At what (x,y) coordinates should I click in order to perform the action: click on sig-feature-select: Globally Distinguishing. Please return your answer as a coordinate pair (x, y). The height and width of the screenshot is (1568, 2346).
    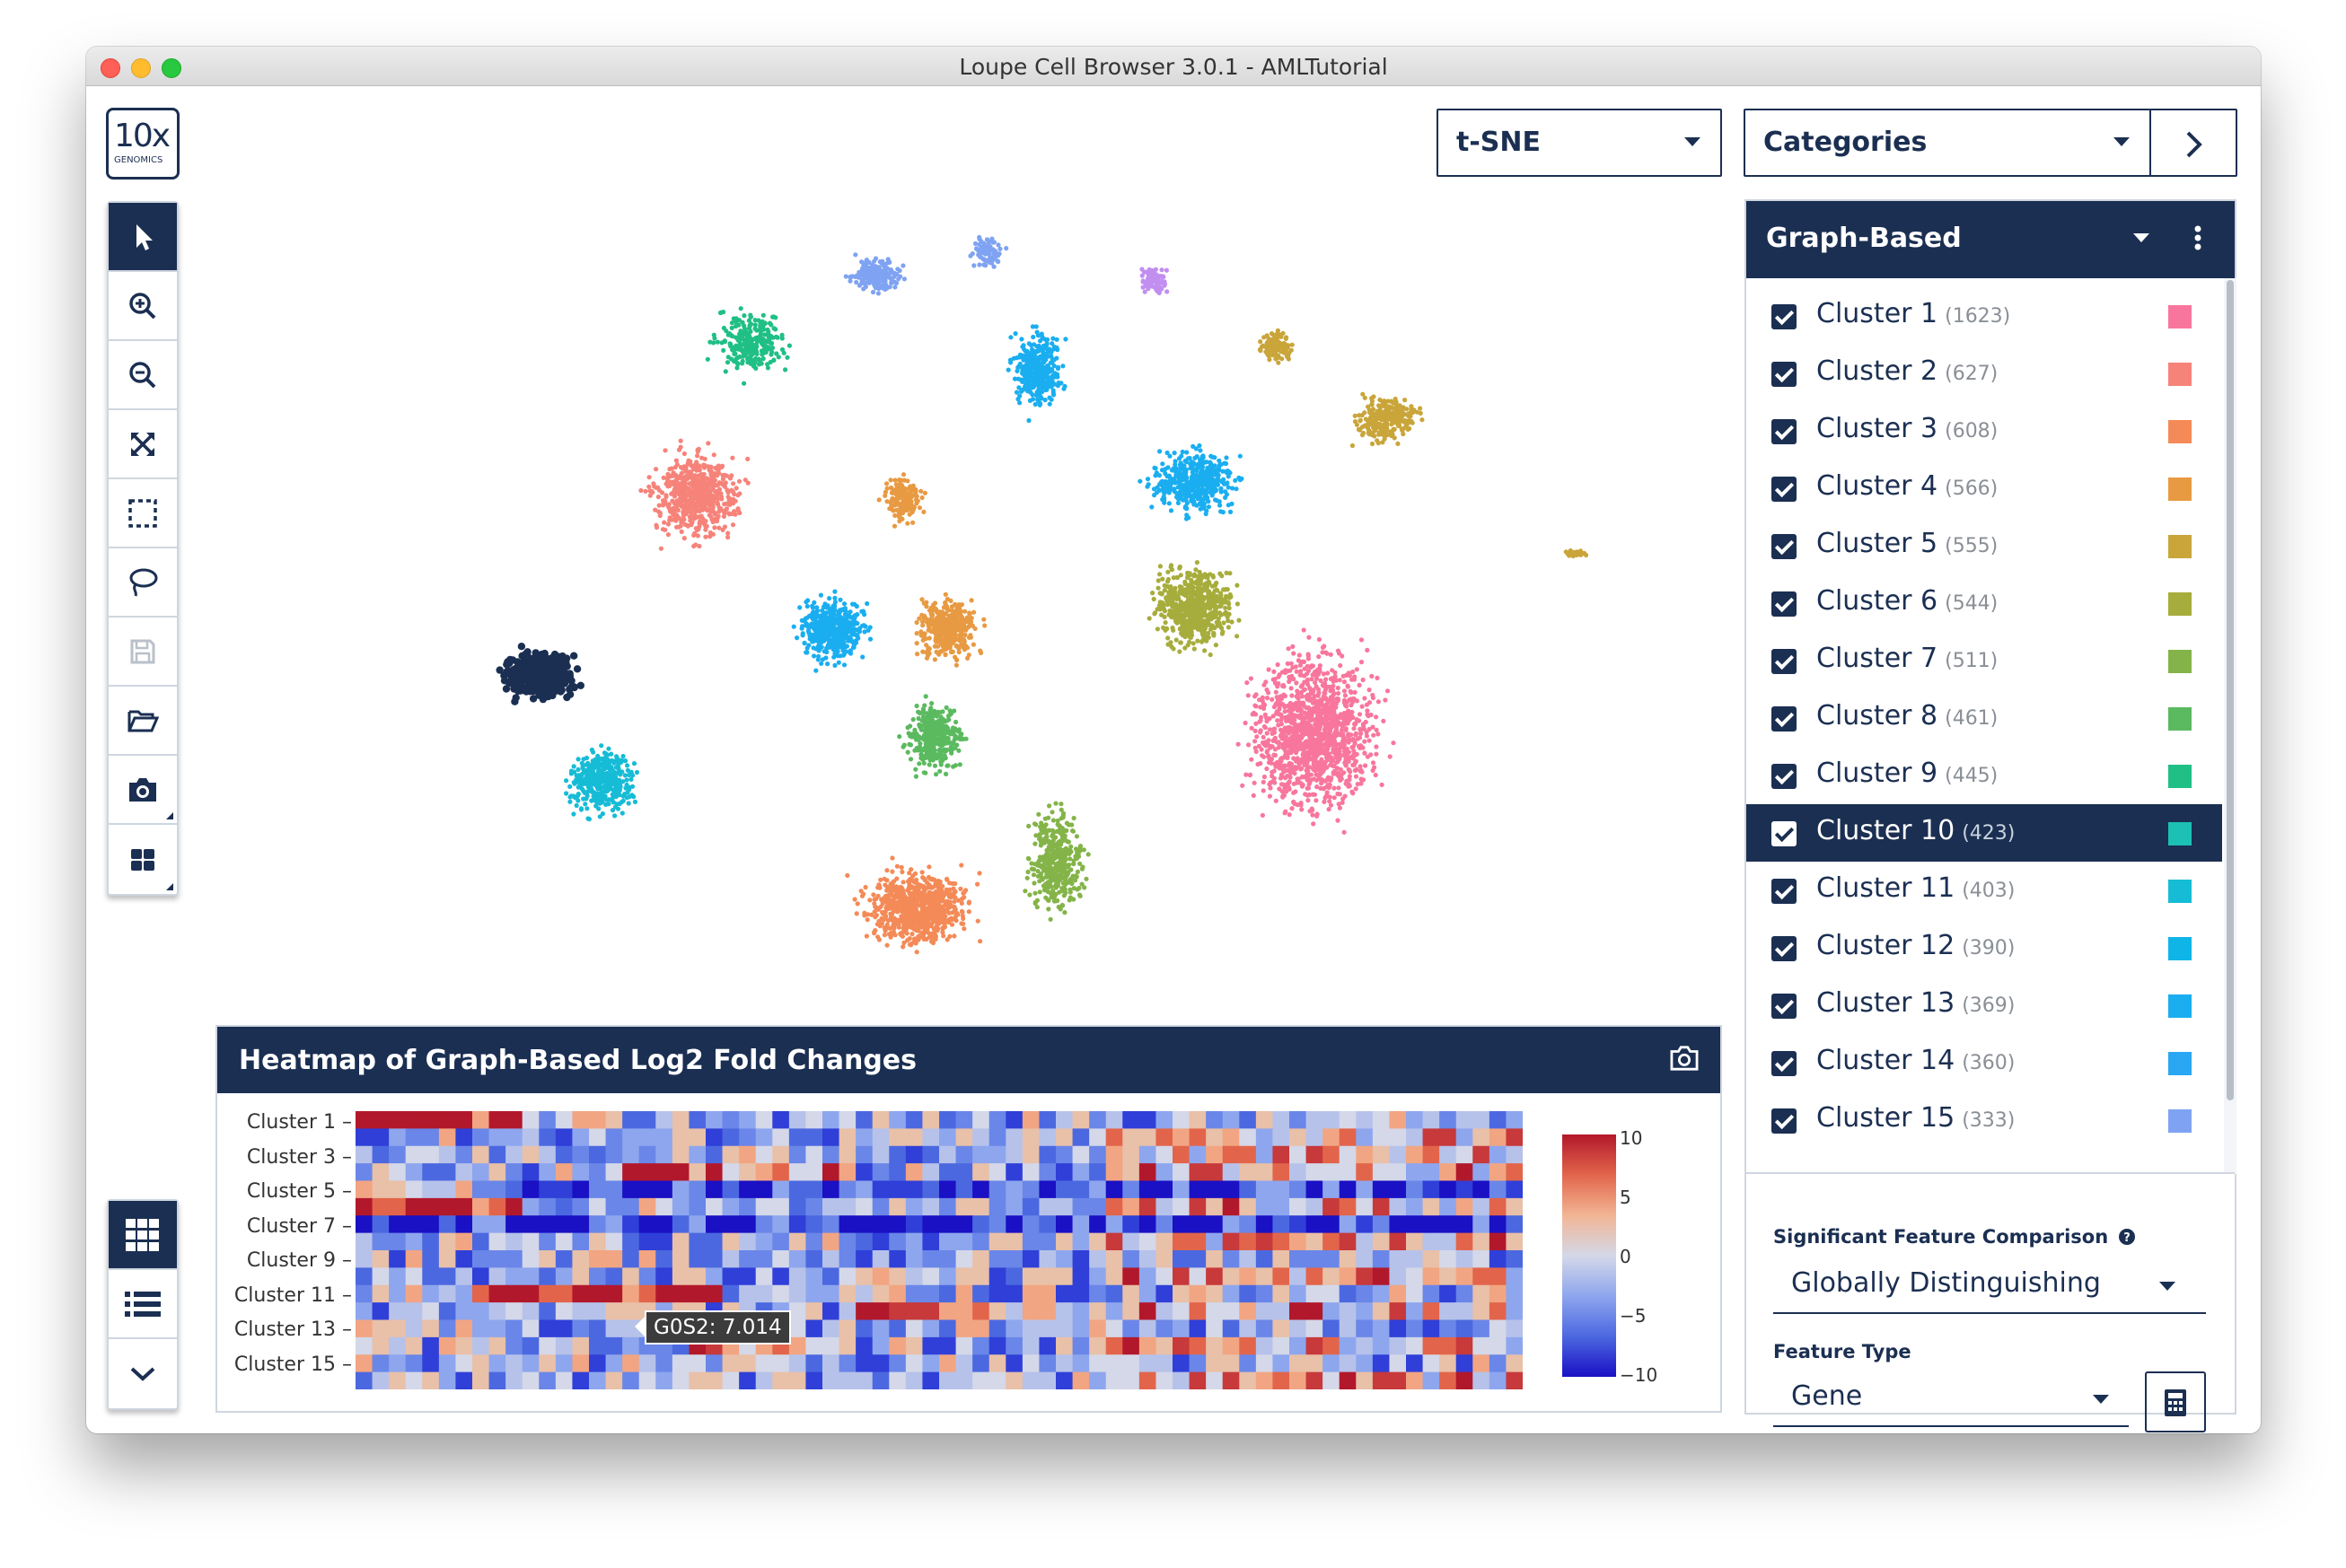
    Looking at the image, I should click on (1989, 1286).